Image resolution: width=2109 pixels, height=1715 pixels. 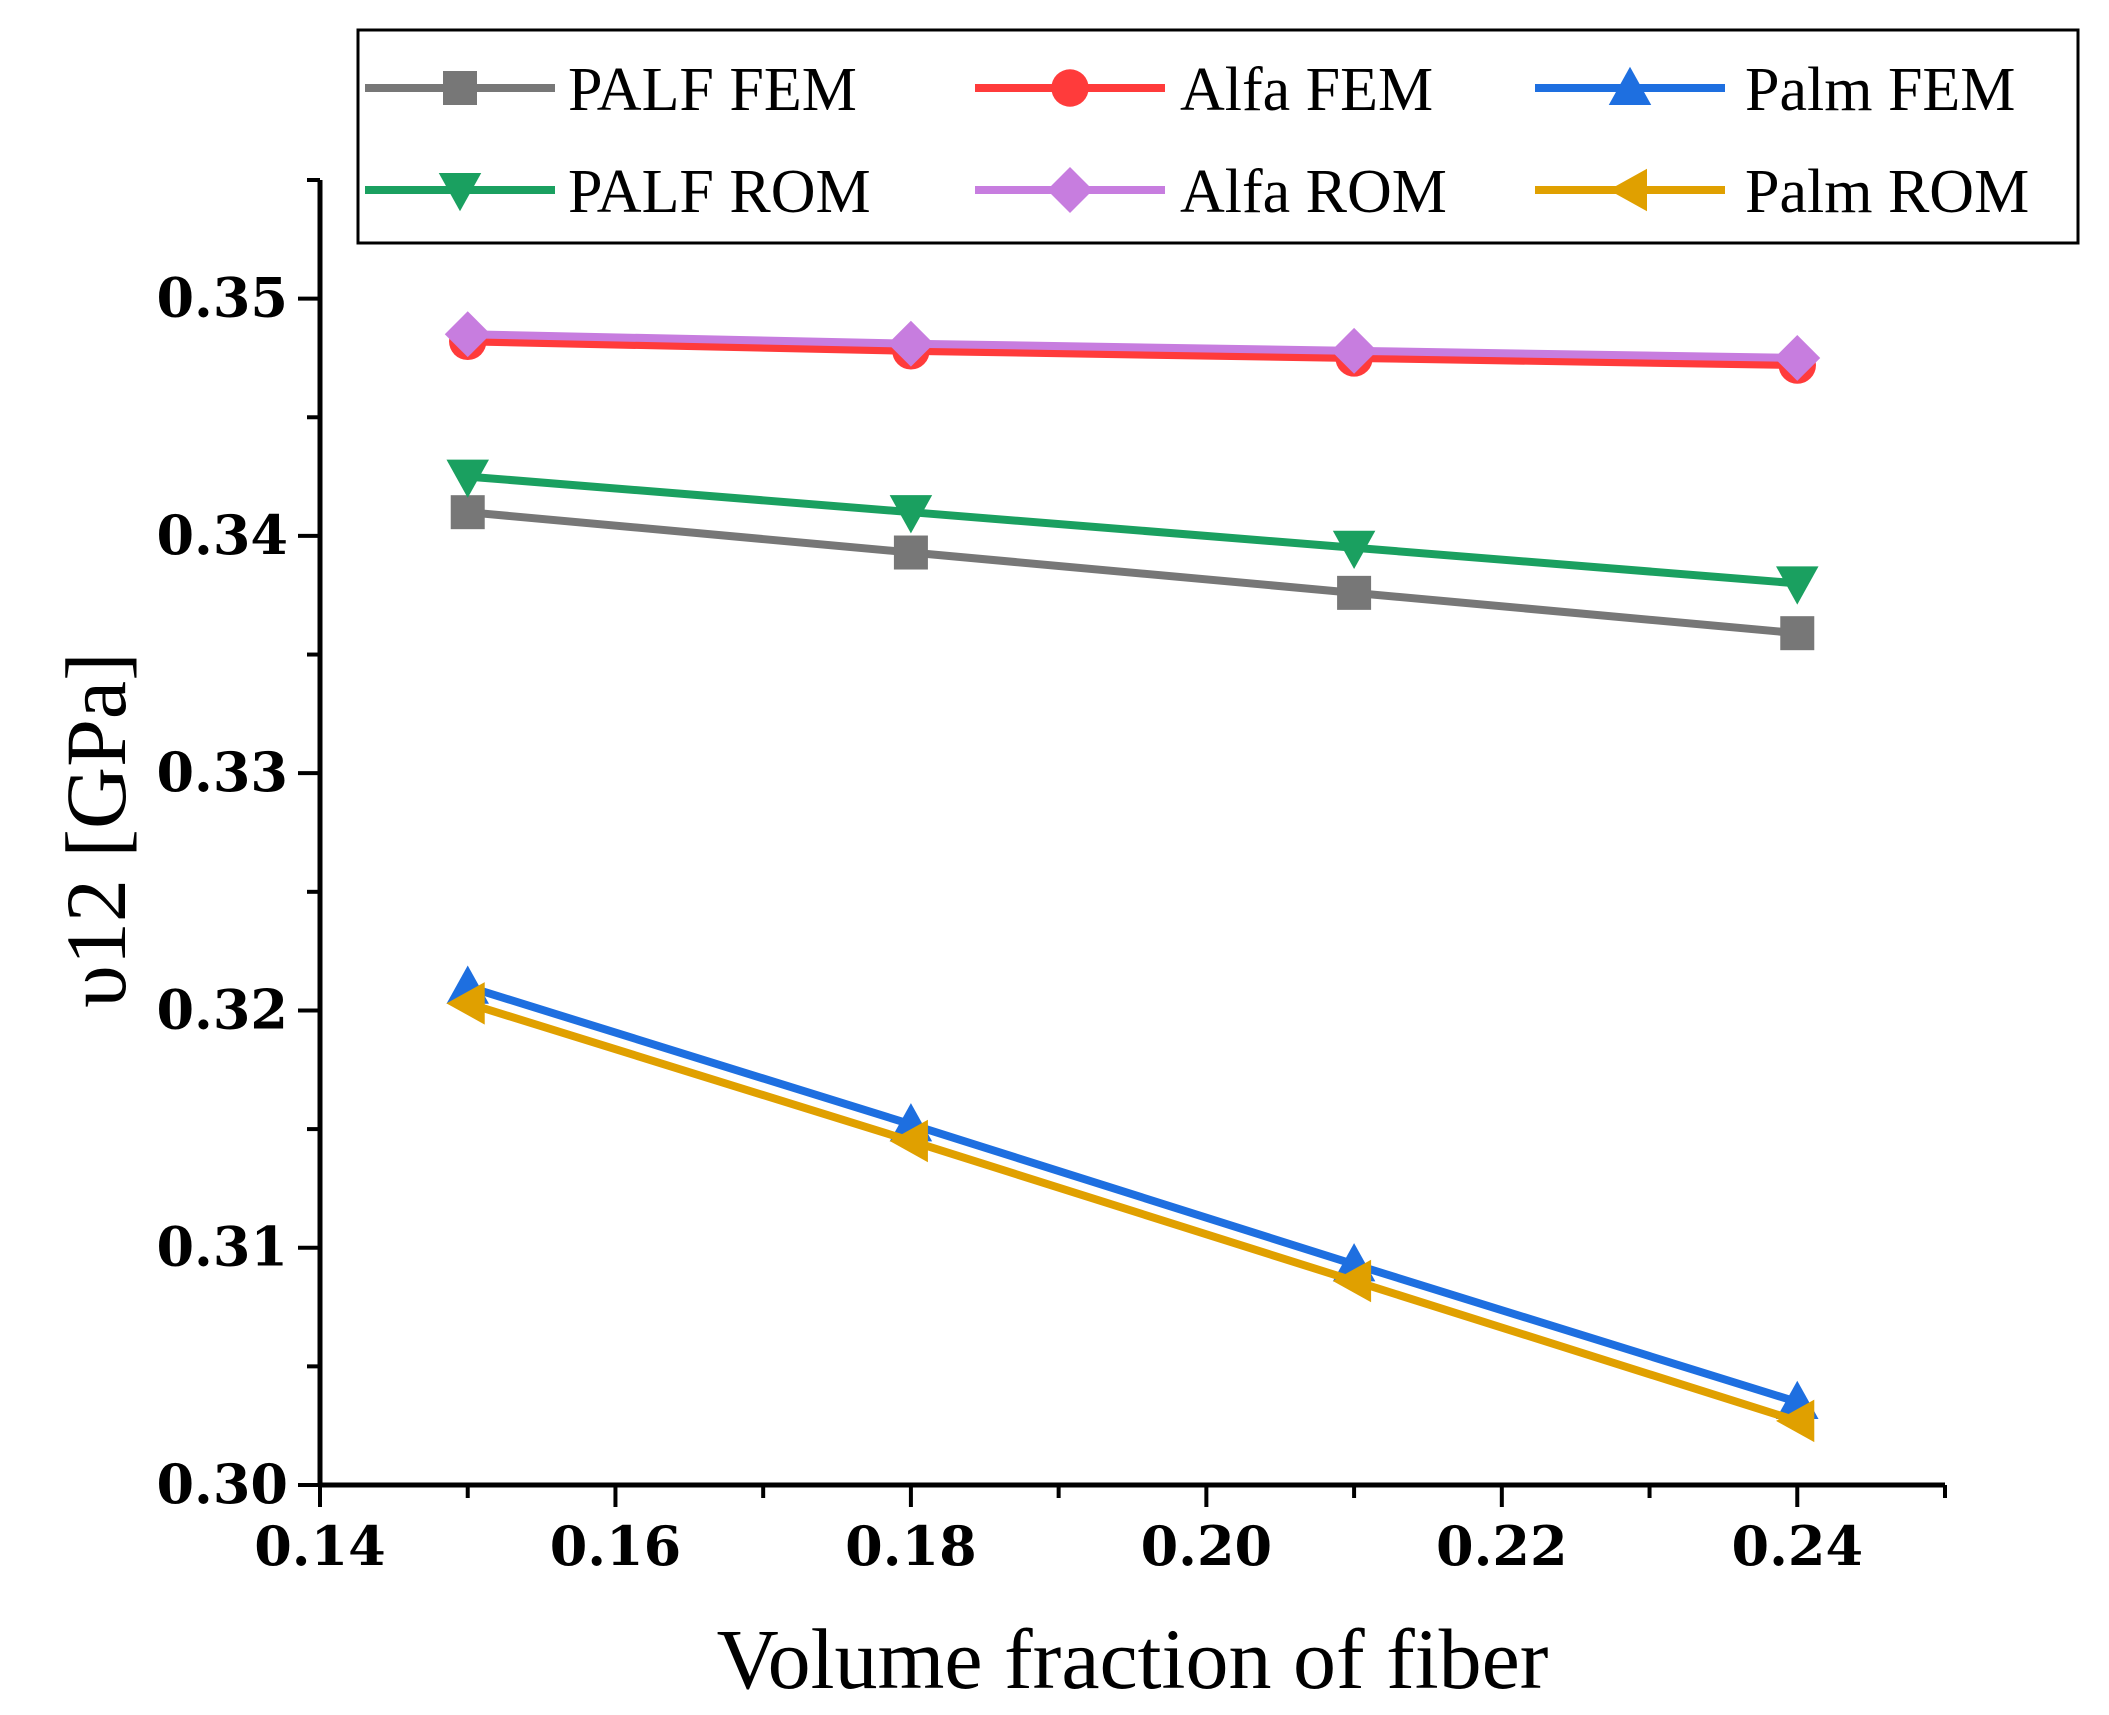 What do you see at coordinates (1502, 1546) in the screenshot?
I see `x-tick-label: 0.22` at bounding box center [1502, 1546].